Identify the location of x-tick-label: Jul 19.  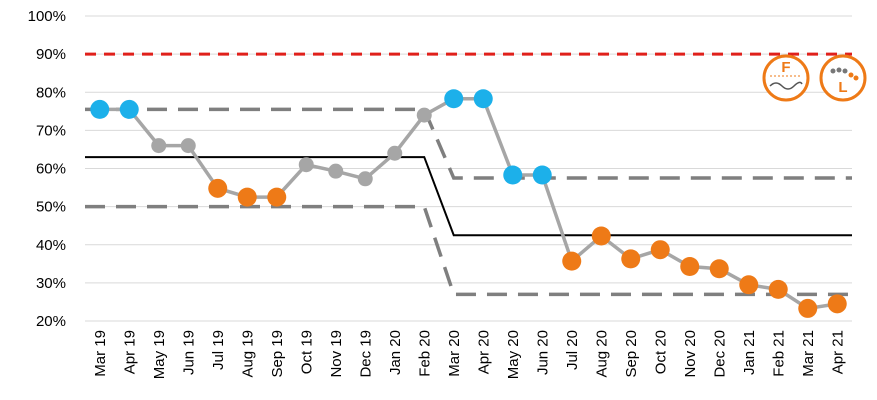
(218, 350).